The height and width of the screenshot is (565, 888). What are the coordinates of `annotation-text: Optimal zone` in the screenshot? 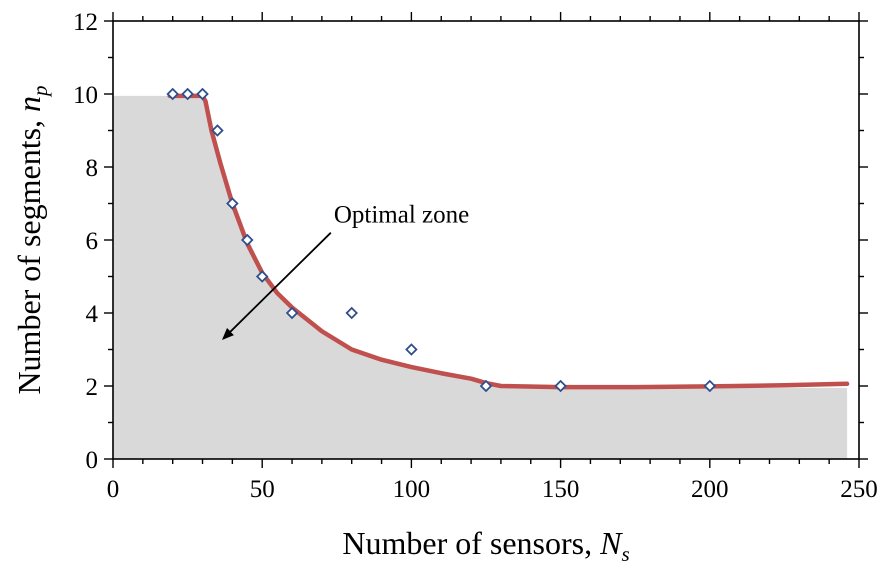 It's located at (401, 215).